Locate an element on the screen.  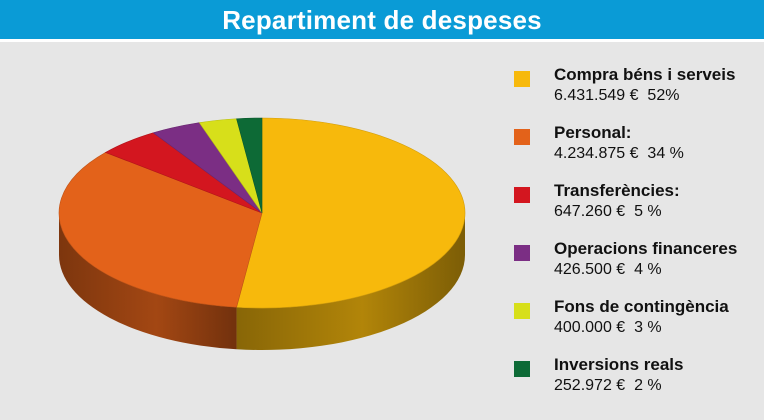
legend-amount: 647.260 € is located at coordinates (590, 211).